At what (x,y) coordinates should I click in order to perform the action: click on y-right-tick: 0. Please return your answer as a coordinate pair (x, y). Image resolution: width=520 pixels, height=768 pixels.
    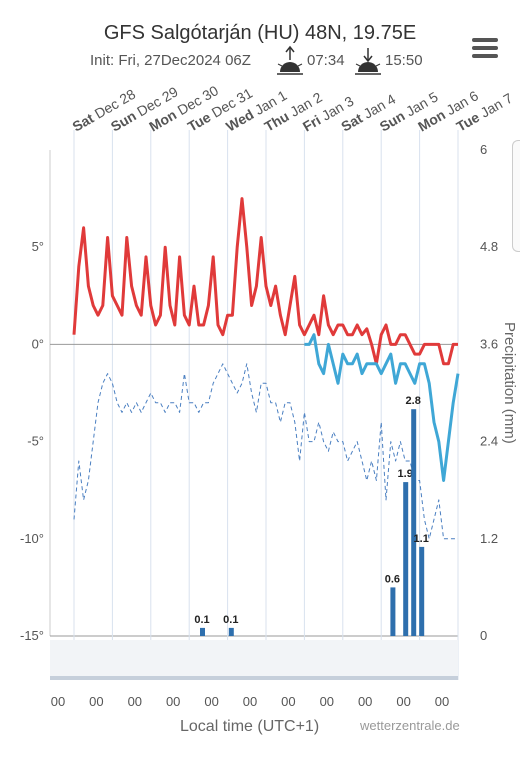
    Looking at the image, I should click on (483, 635).